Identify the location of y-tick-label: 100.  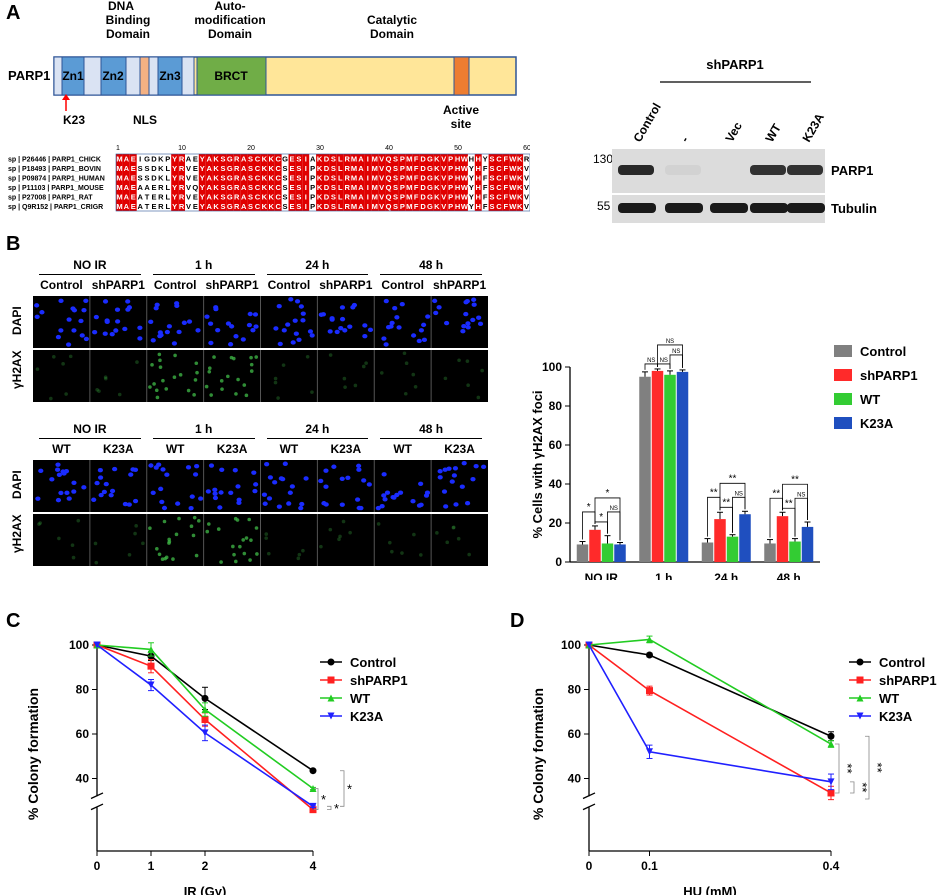
(552, 367).